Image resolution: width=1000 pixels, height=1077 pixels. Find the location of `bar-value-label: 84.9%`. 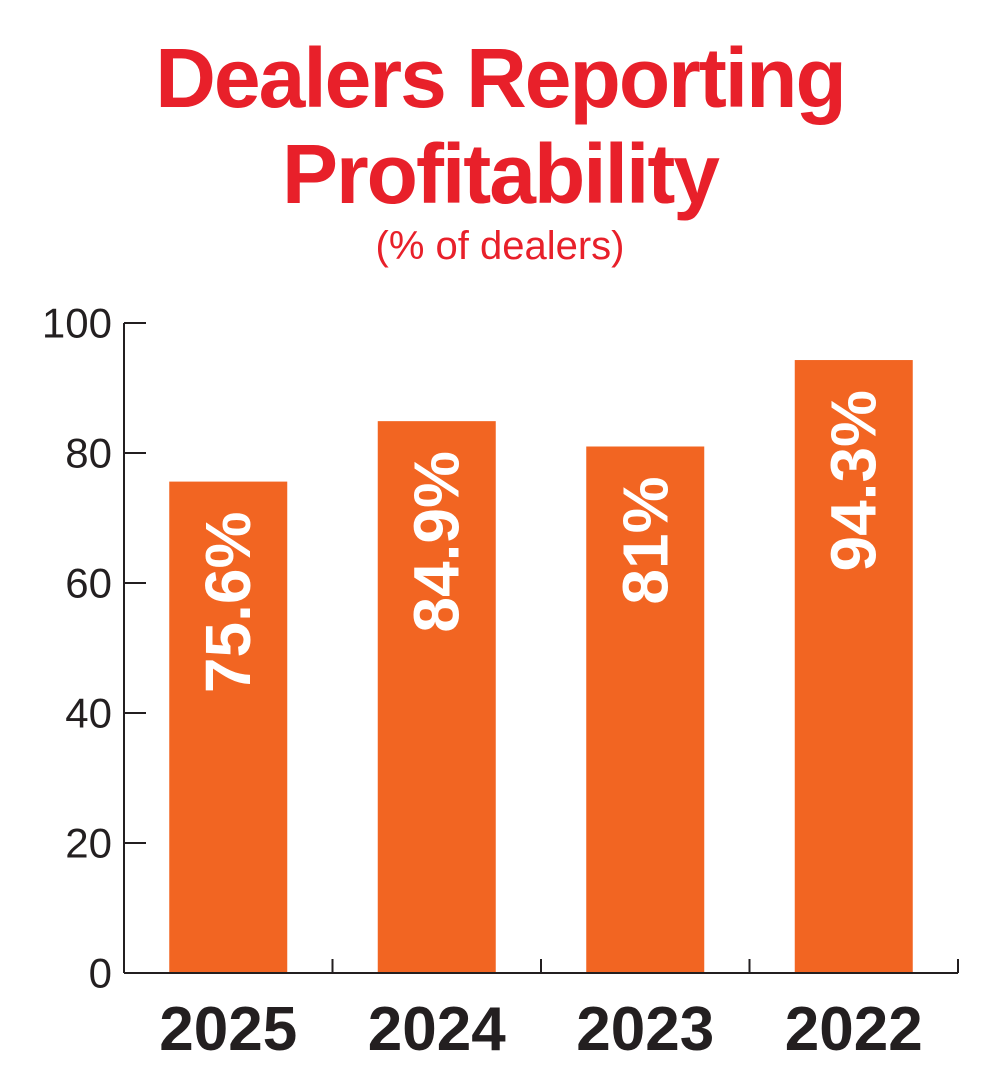

bar-value-label: 84.9% is located at coordinates (437, 541).